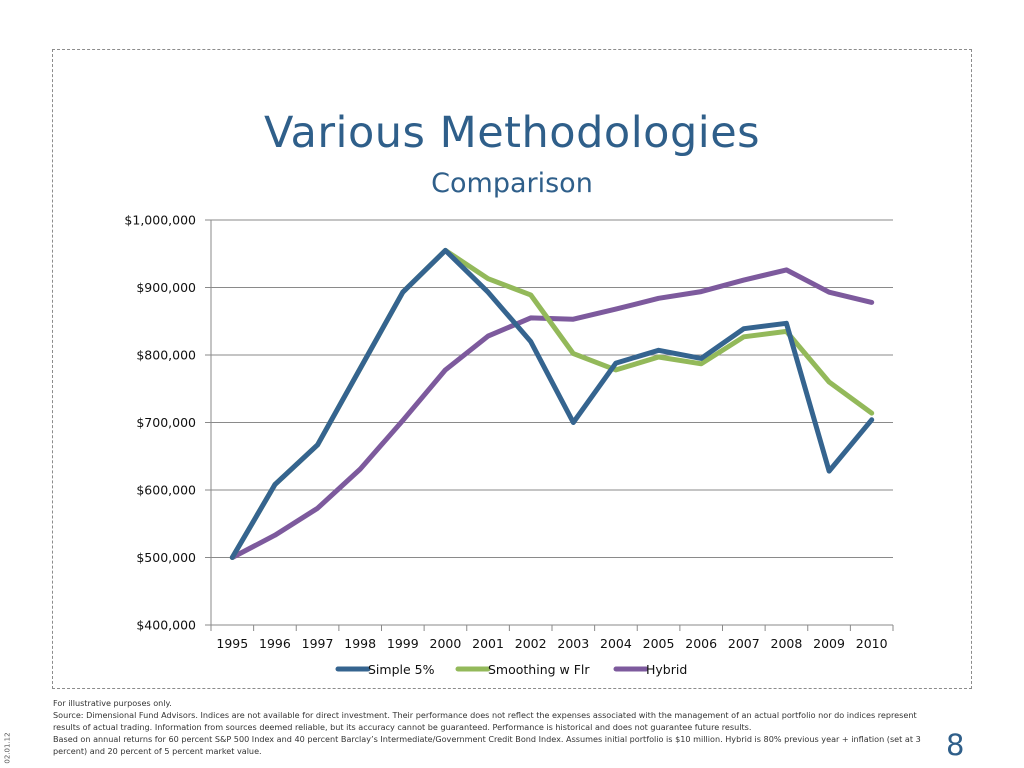 This screenshot has height=768, width=1024. What do you see at coordinates (112, 703) in the screenshot?
I see `footnote-disclaimer: For illustrative purposes only.` at bounding box center [112, 703].